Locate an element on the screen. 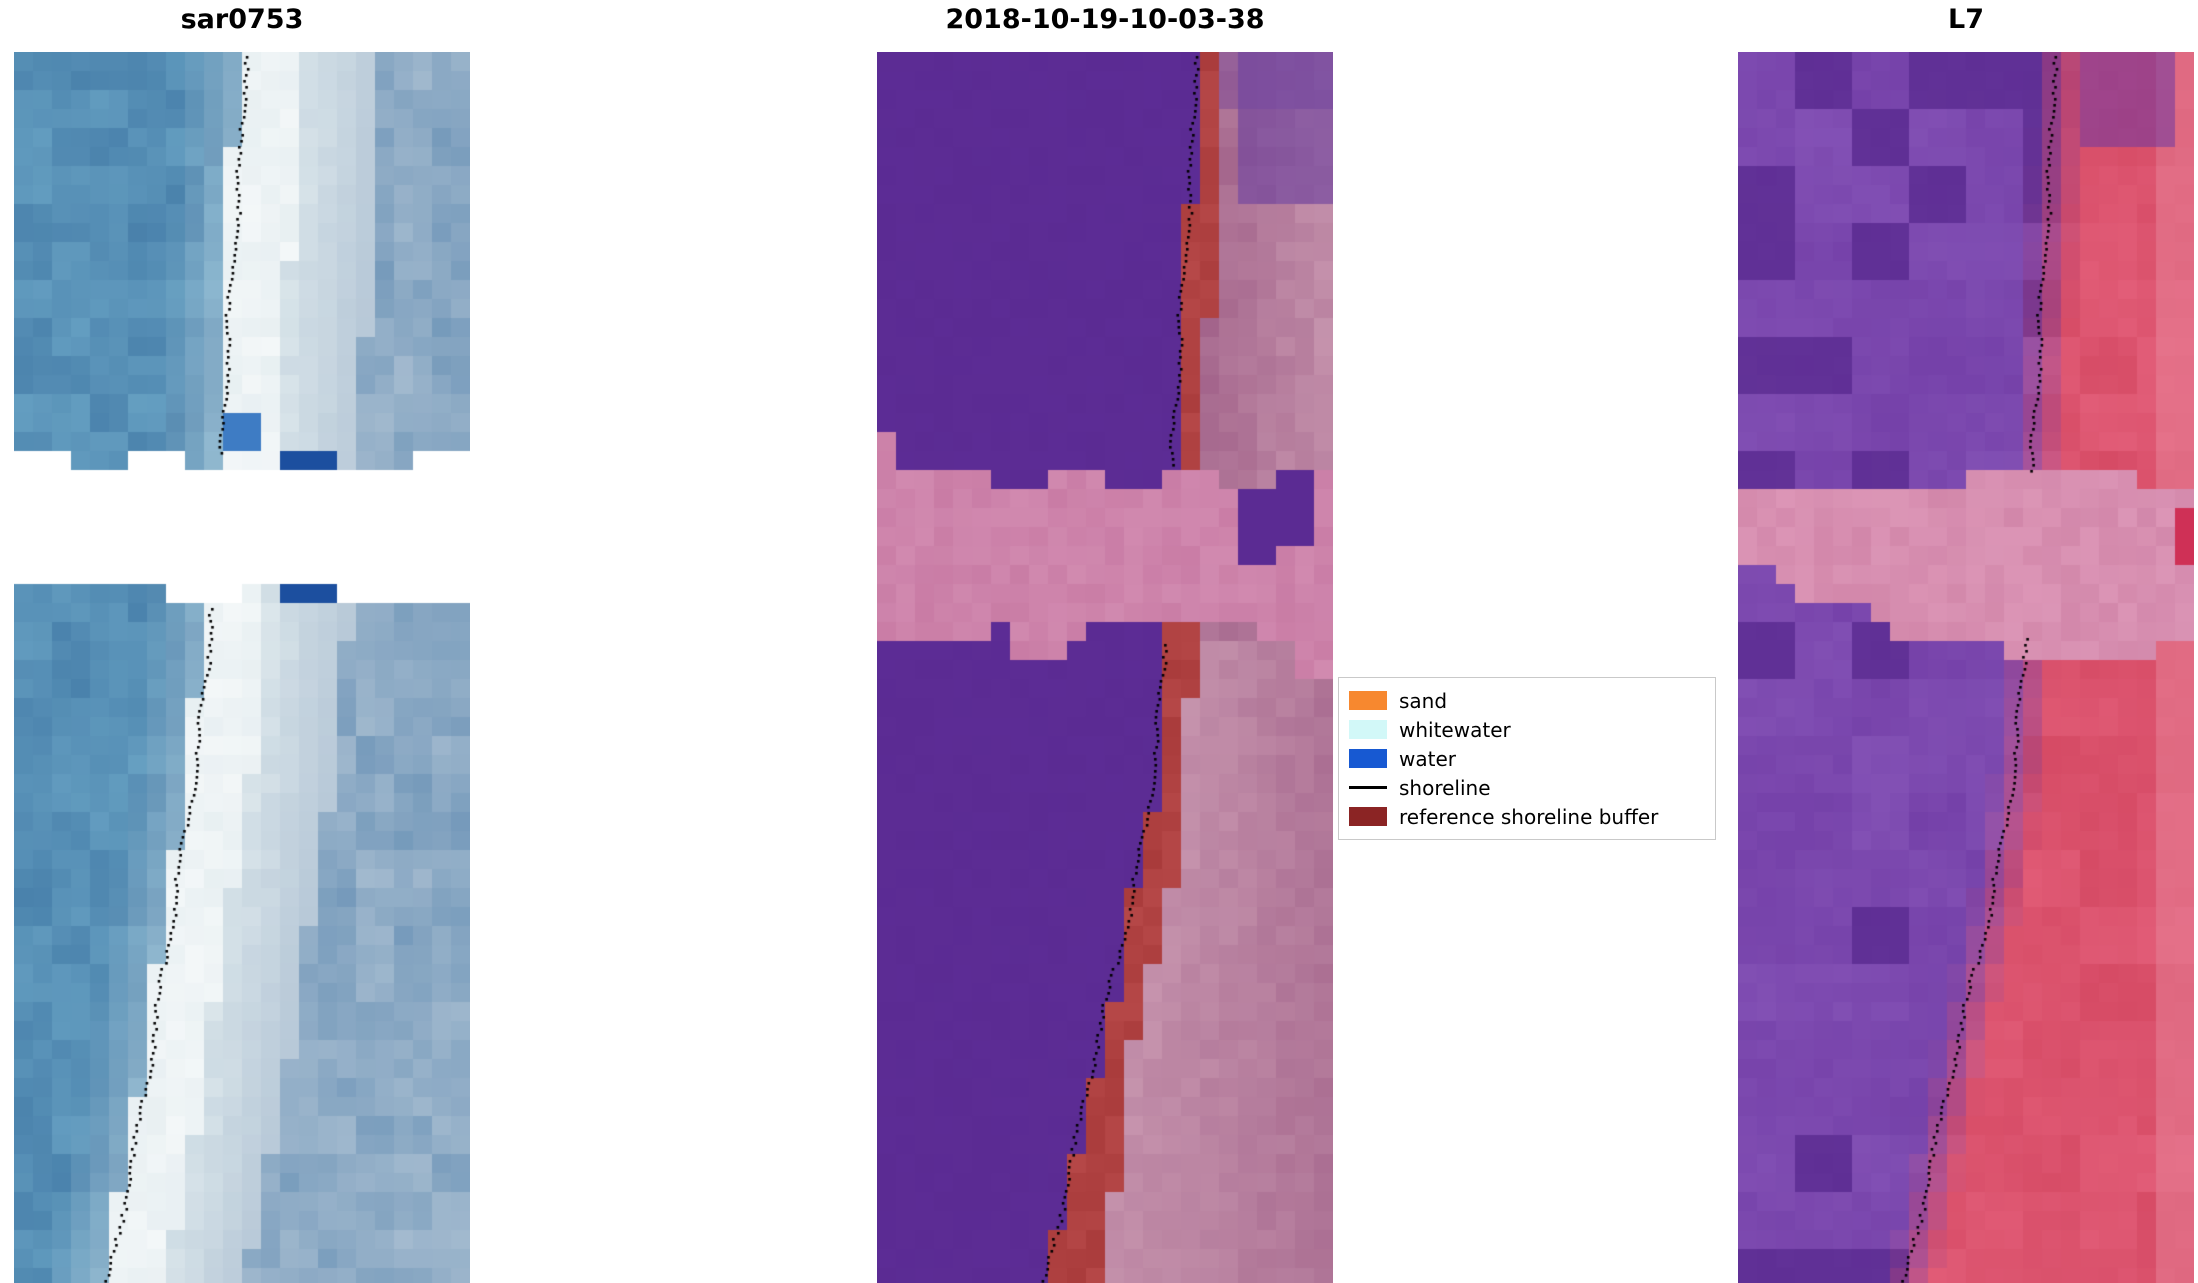 The image size is (2198, 1283). water-color-swatch is located at coordinates (1368, 758).